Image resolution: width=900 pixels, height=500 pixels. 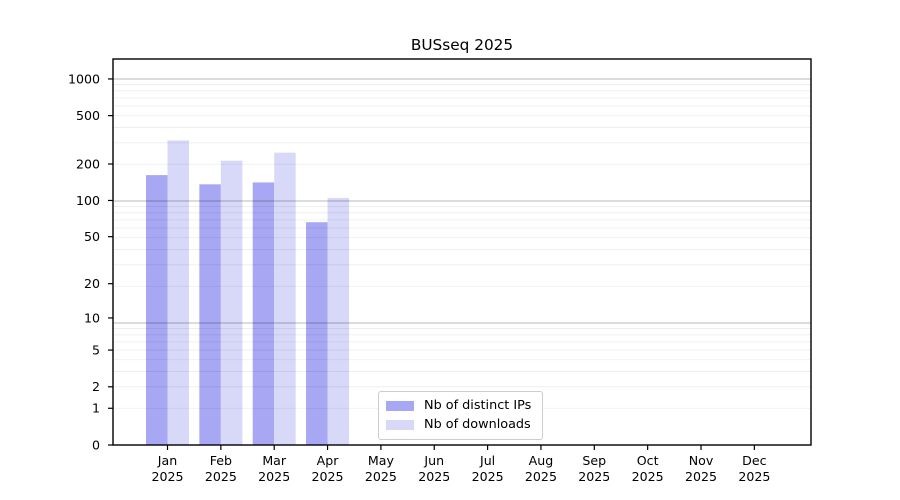 What do you see at coordinates (84, 78) in the screenshot?
I see `y-tick-label-1000: 1000` at bounding box center [84, 78].